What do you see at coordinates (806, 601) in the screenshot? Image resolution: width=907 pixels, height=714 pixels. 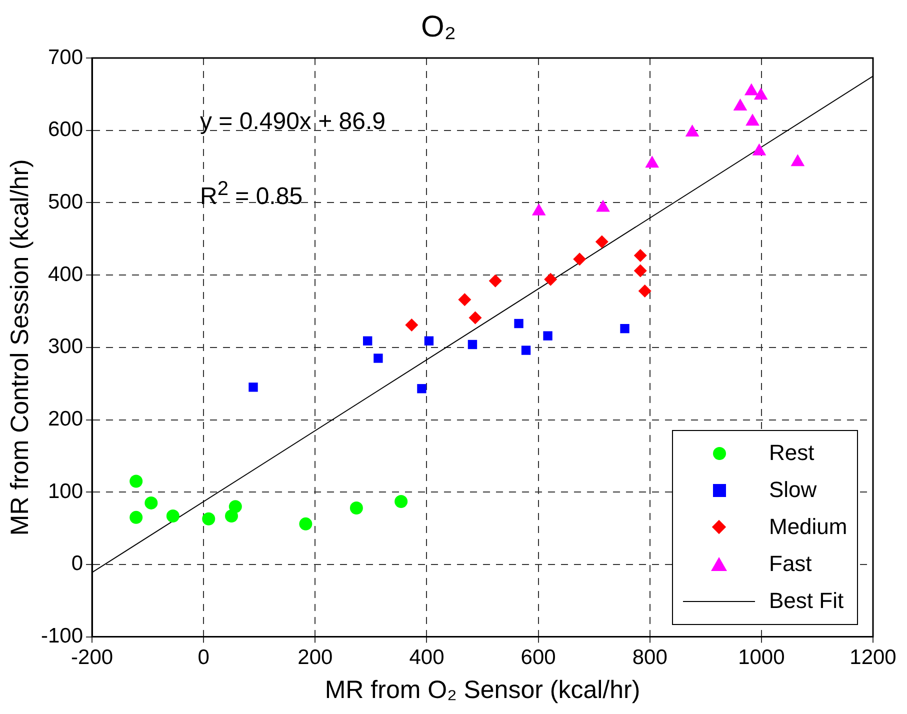 I see `legend-label: Best Fit` at bounding box center [806, 601].